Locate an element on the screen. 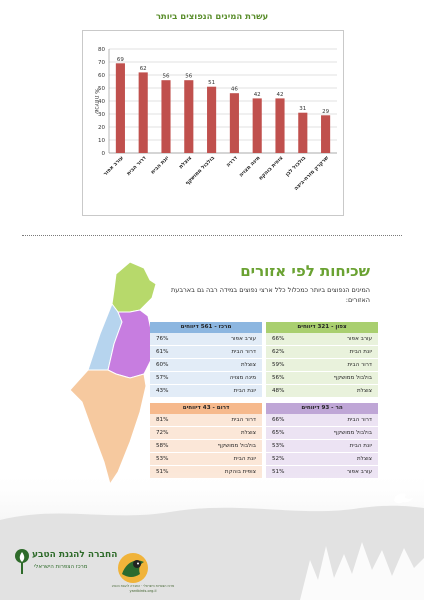 The height and width of the screenshot is (600, 424). region-header-south: דרום - 43 דיווחים is located at coordinates (206, 408).